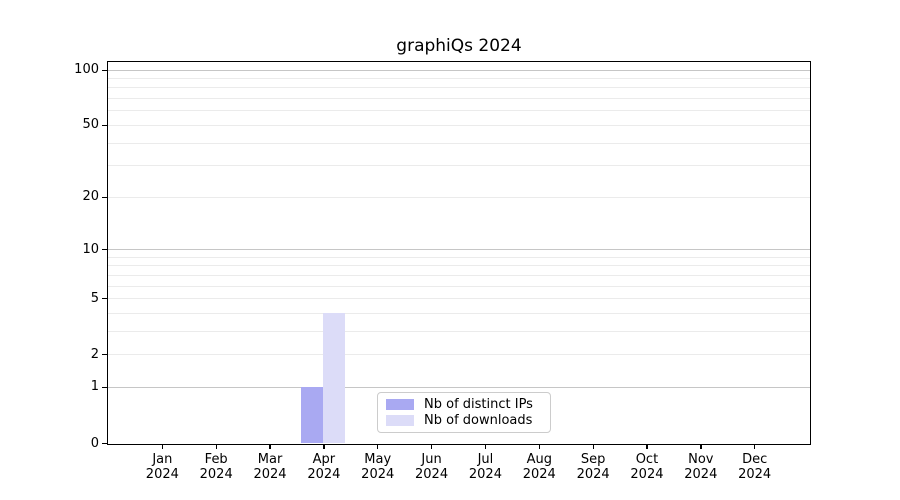 Image resolution: width=900 pixels, height=500 pixels. What do you see at coordinates (755, 459) in the screenshot?
I see `x-tick-month: Dec` at bounding box center [755, 459].